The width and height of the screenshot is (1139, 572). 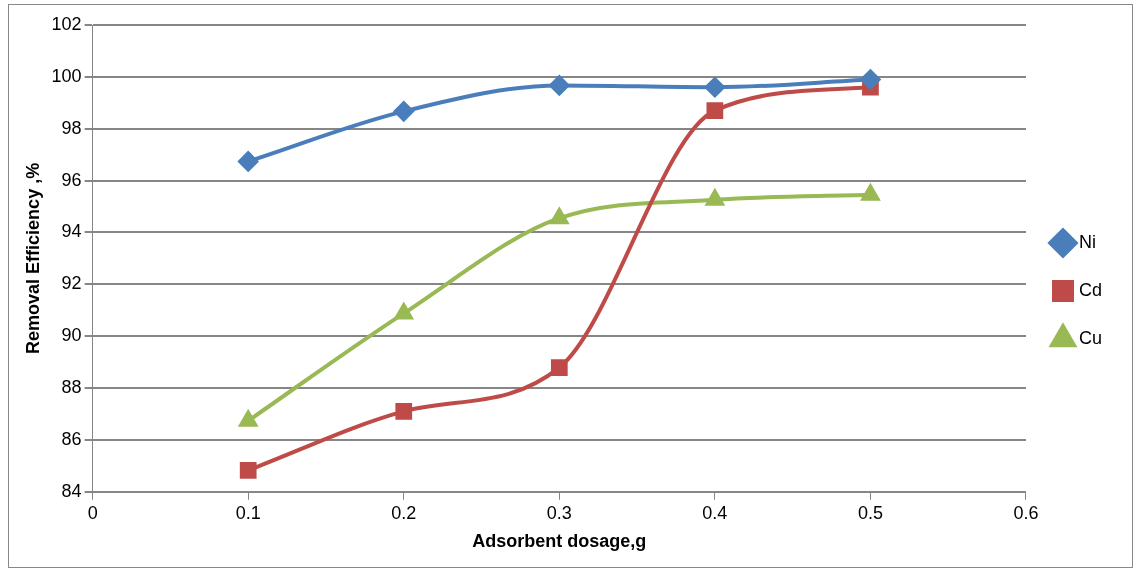 I want to click on legend-label: Cd, so click(x=1090, y=289).